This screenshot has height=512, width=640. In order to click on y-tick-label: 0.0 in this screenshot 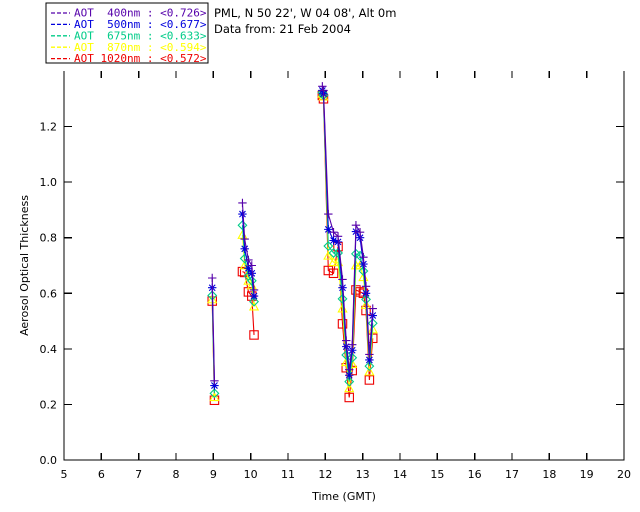, I will do `click(49, 460)`.